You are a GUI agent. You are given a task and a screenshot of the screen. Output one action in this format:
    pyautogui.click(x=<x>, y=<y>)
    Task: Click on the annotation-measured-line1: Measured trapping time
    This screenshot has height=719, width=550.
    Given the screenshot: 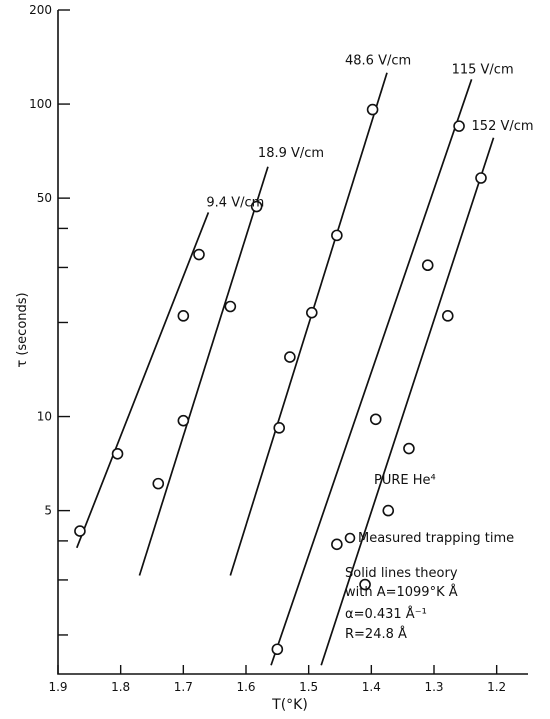 What is the action you would take?
    pyautogui.click(x=436, y=538)
    